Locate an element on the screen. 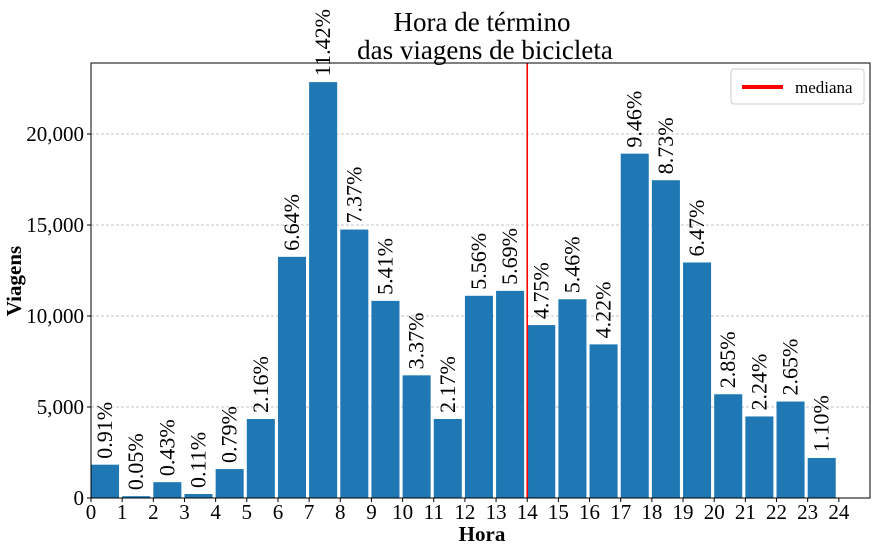 The width and height of the screenshot is (879, 551). x-tick-label: 15 is located at coordinates (558, 512).